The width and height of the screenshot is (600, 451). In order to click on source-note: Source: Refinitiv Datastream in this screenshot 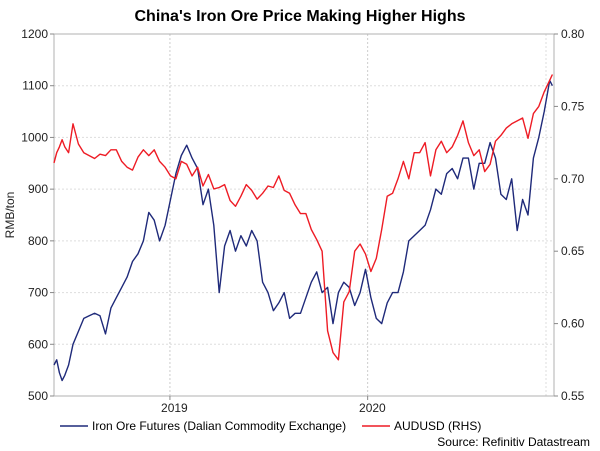, I will do `click(513, 442)`.